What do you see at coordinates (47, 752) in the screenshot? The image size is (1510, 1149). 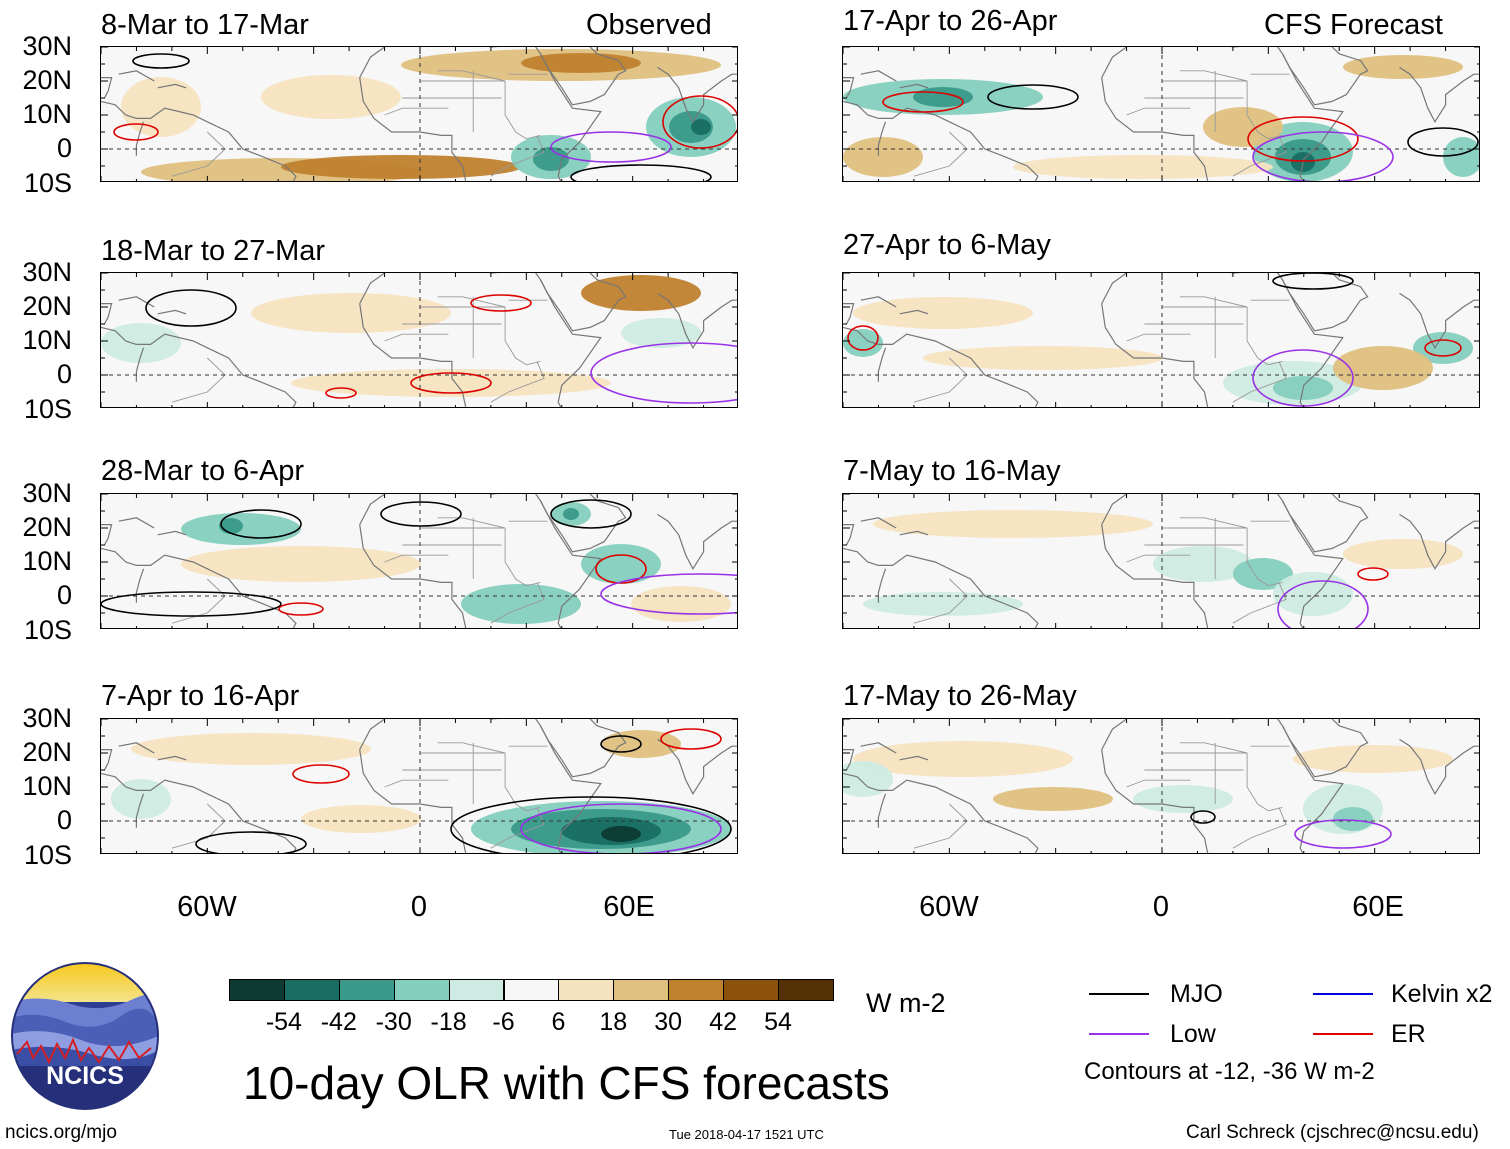 I see `lat-tick-4-2: 20N` at bounding box center [47, 752].